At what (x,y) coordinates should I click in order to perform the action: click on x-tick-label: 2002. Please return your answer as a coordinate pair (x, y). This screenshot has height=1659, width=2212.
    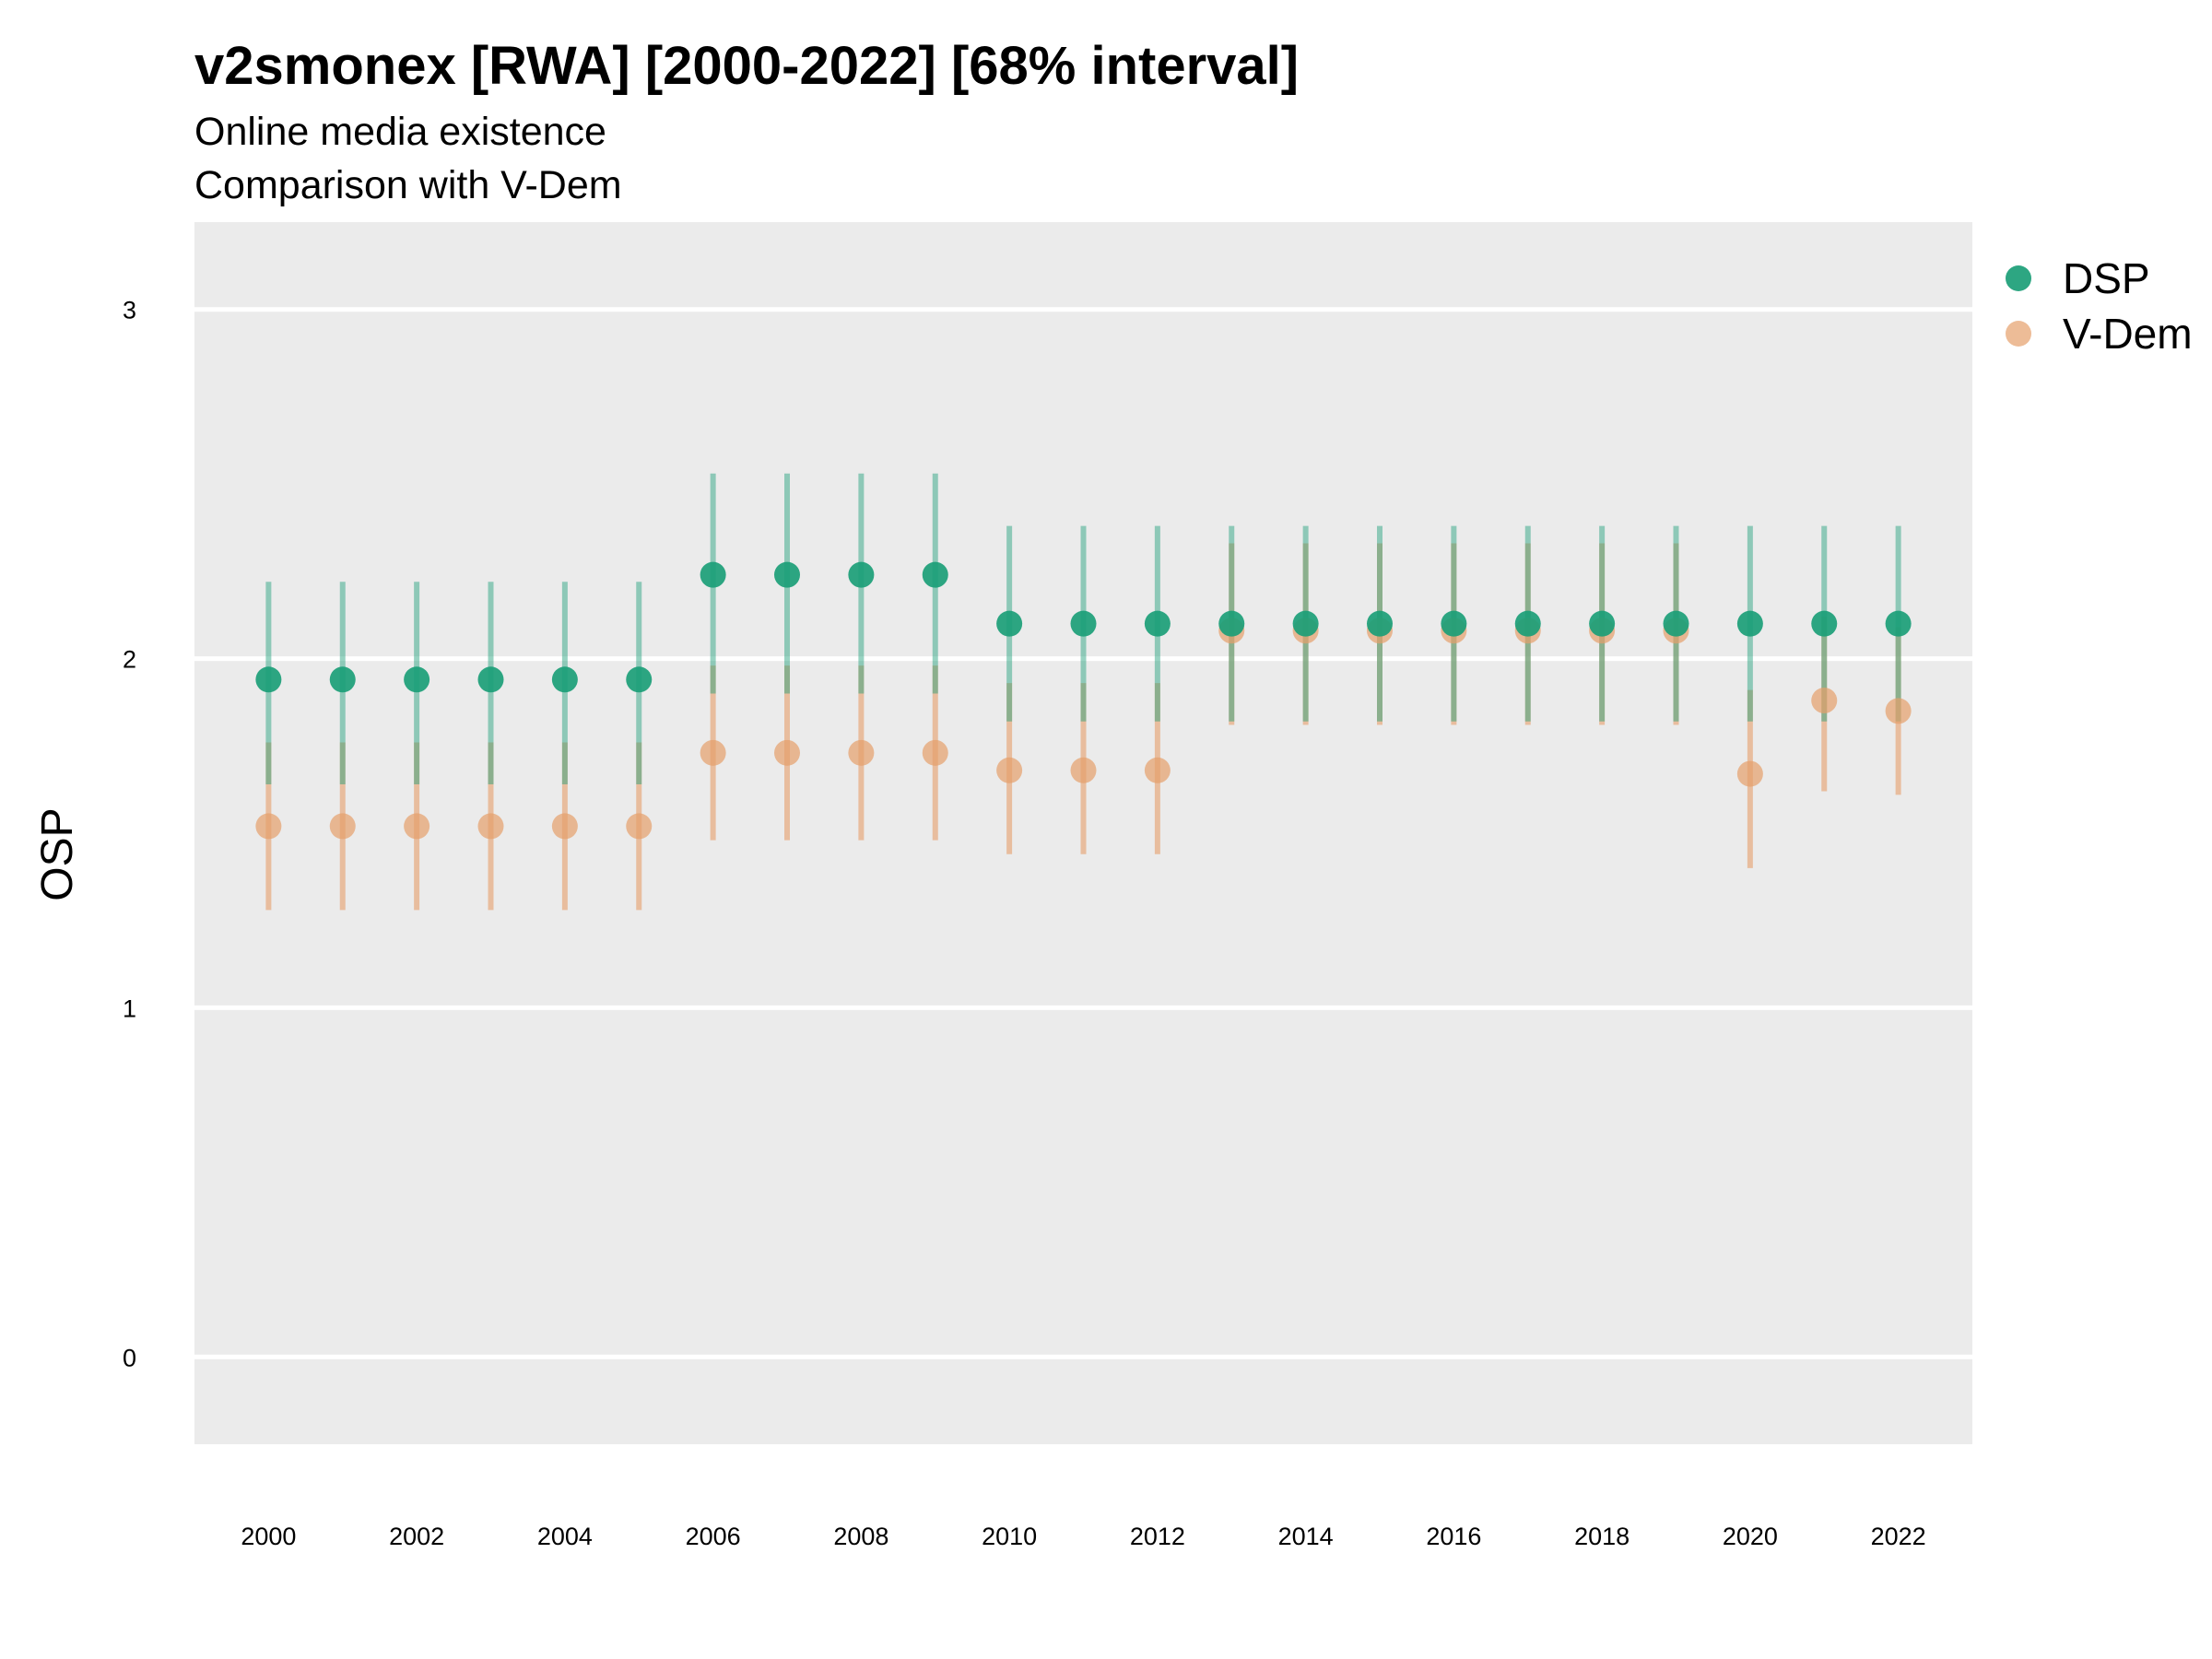
    Looking at the image, I should click on (416, 1536).